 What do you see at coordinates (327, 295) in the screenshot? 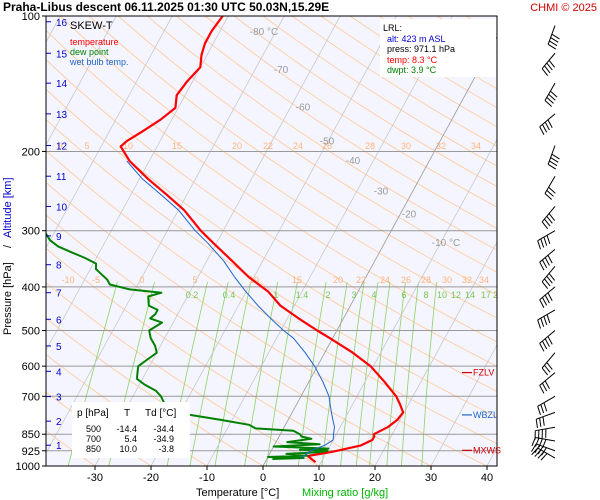
I see `mixing-ratio-label: 2` at bounding box center [327, 295].